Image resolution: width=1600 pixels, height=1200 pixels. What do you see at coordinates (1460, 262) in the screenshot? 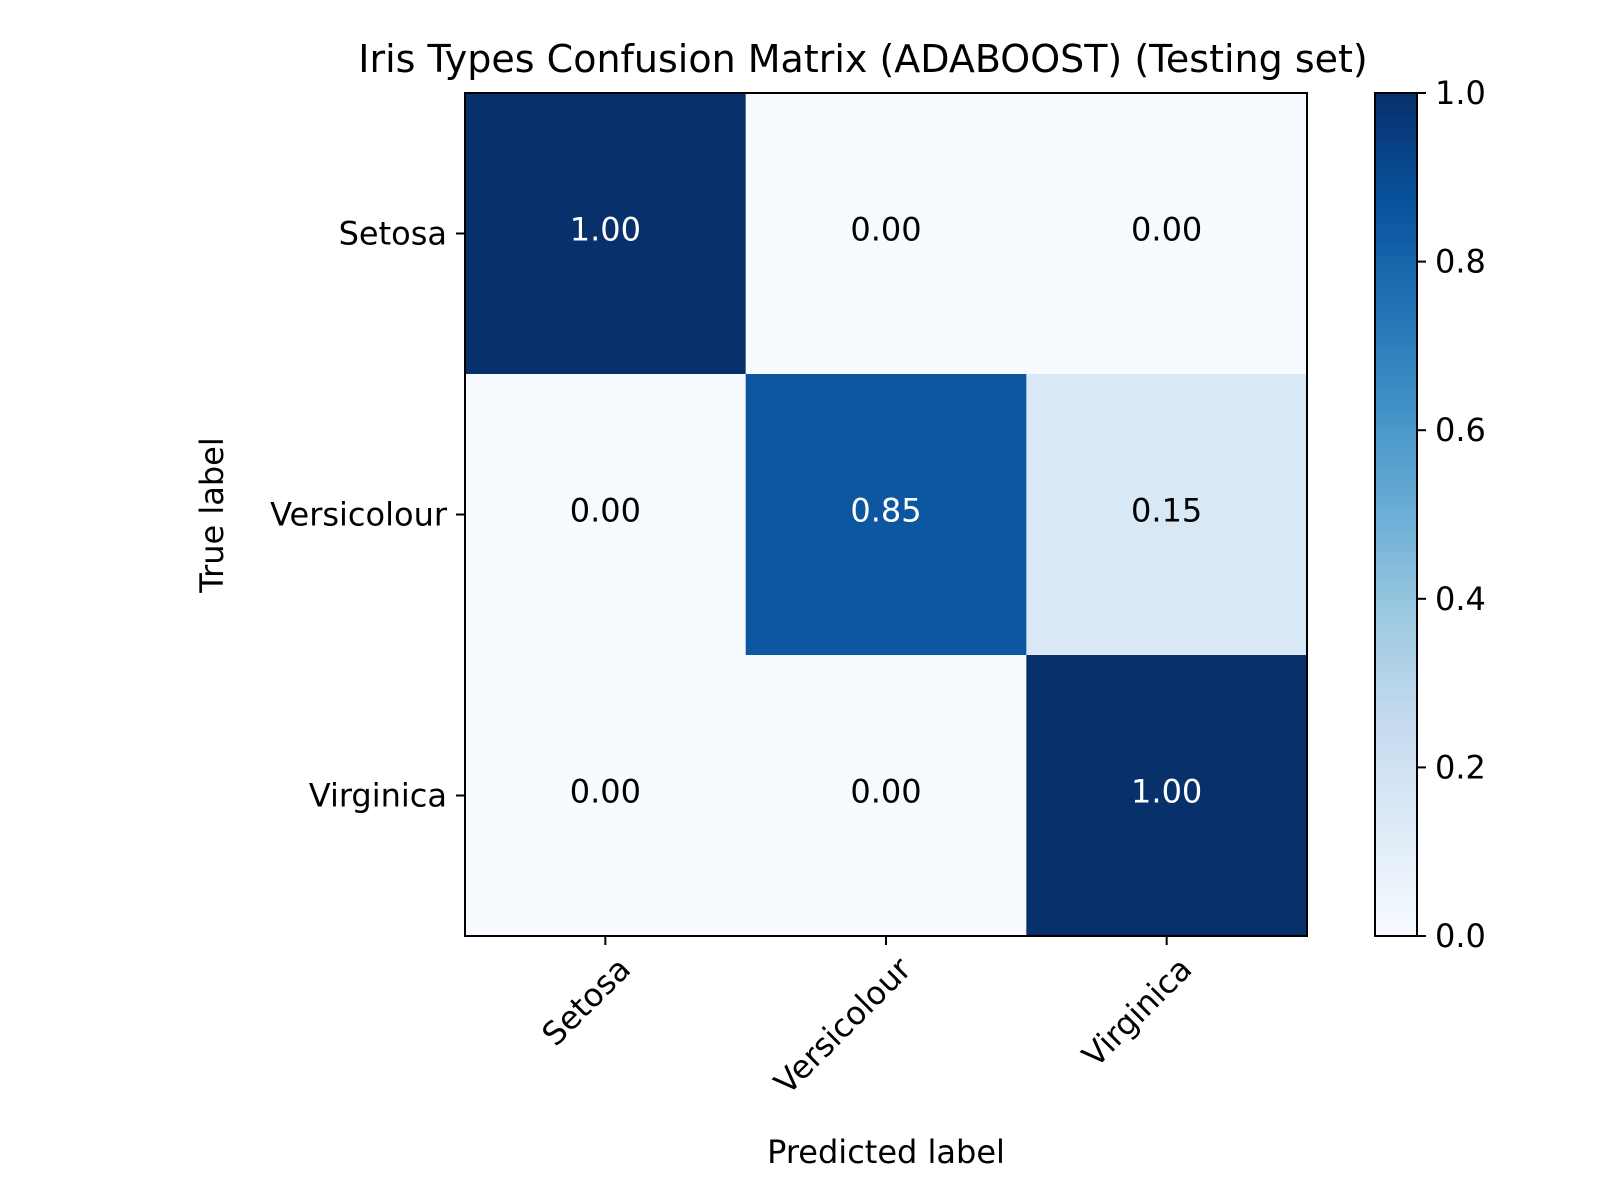
I see `colorbar-tick-label: 0.8` at bounding box center [1460, 262].